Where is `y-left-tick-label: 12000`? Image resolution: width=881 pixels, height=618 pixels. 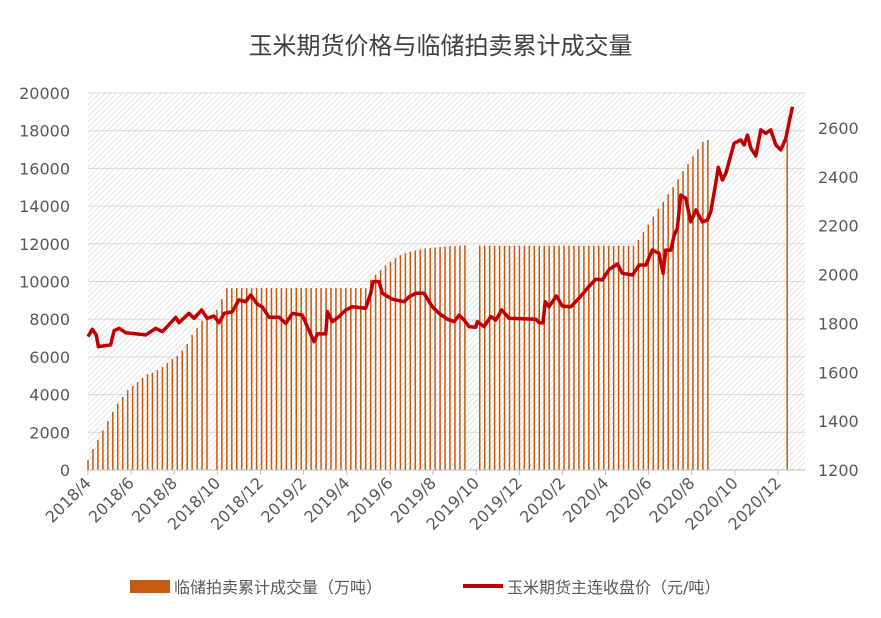 y-left-tick-label: 12000 is located at coordinates (44, 244).